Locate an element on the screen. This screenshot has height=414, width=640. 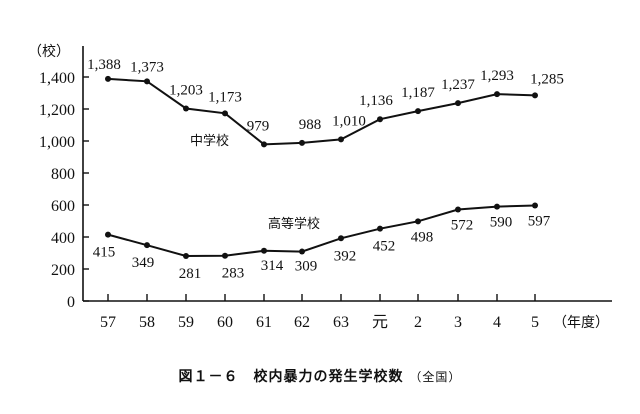
x-tick-label: 4 is located at coordinates (497, 322).